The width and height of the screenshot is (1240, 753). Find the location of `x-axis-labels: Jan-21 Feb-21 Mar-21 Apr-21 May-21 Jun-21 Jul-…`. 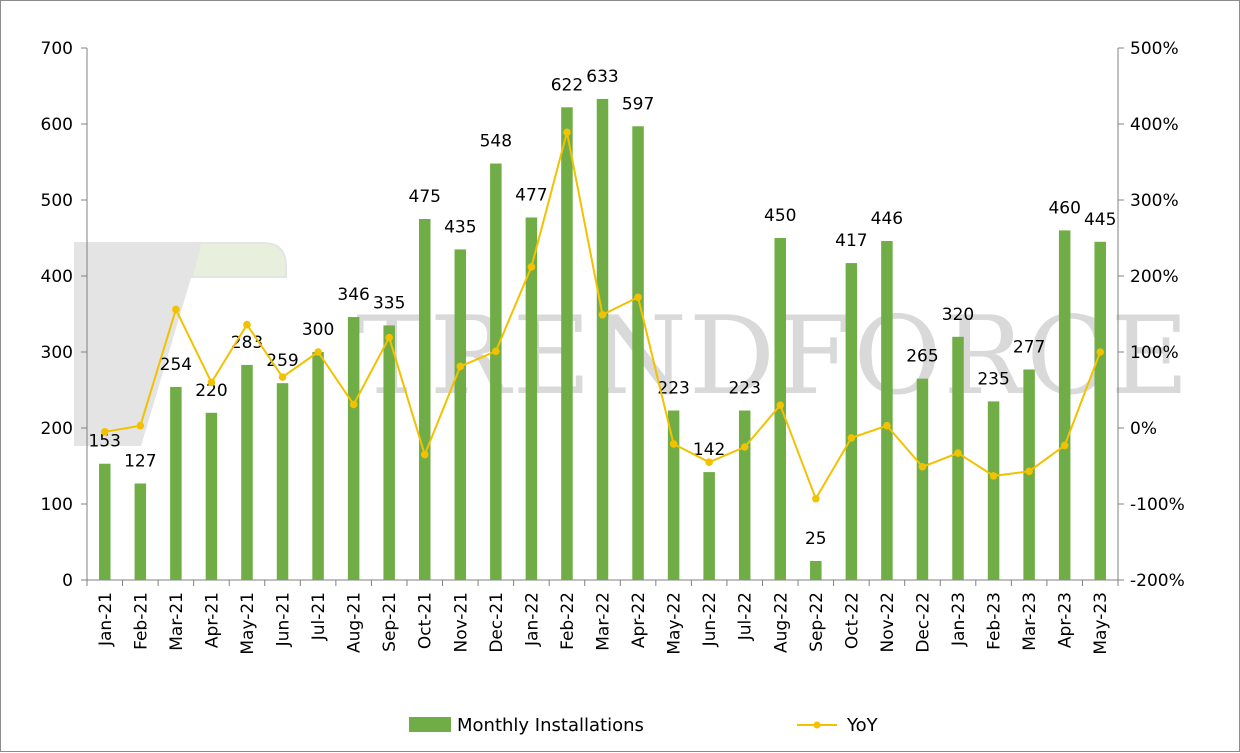

x-axis-labels: Jan-21 Feb-21 Mar-21 Apr-21 May-21 Jun-21 Jul-… is located at coordinates (603, 623).